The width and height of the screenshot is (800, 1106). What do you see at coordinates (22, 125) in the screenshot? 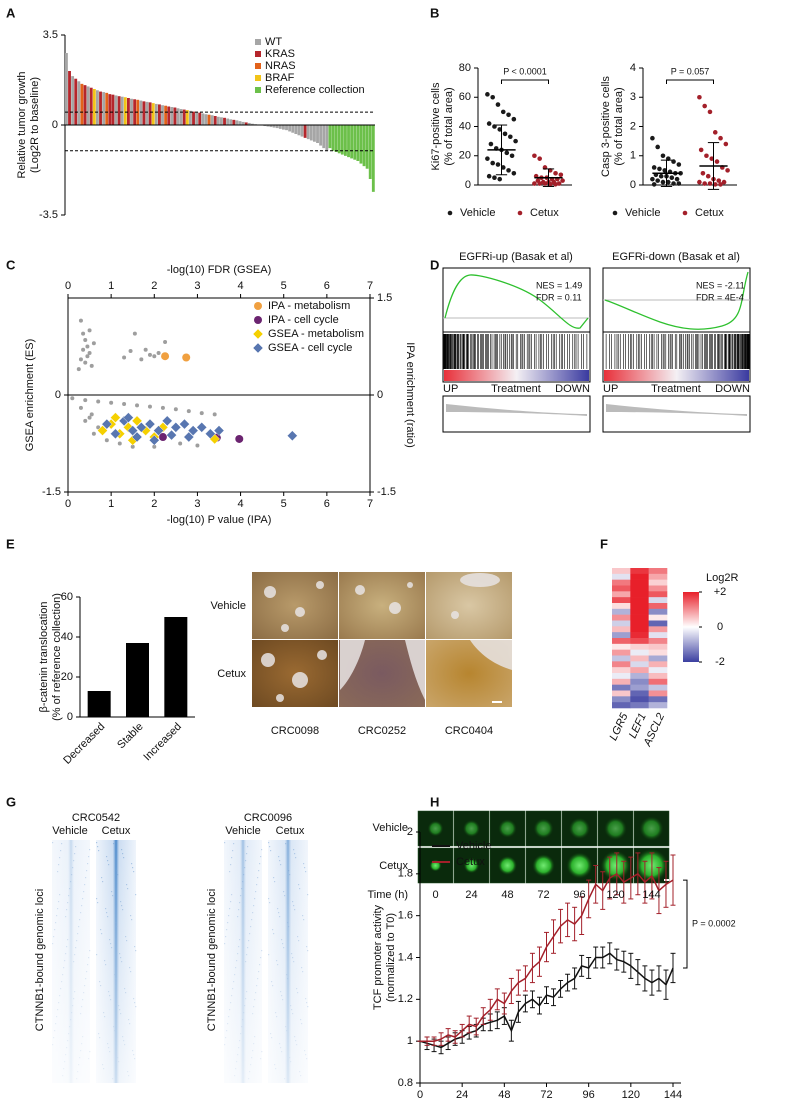
I see `y-axis-label: Relative tumor growth` at bounding box center [22, 125].